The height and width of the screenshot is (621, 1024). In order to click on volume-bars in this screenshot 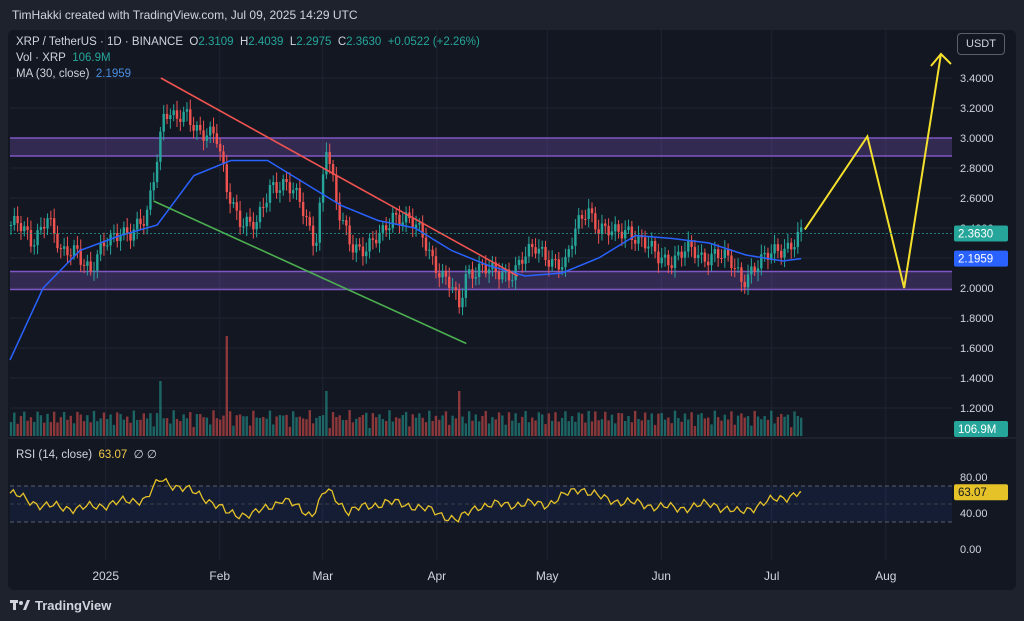, I will do `click(406, 386)`.